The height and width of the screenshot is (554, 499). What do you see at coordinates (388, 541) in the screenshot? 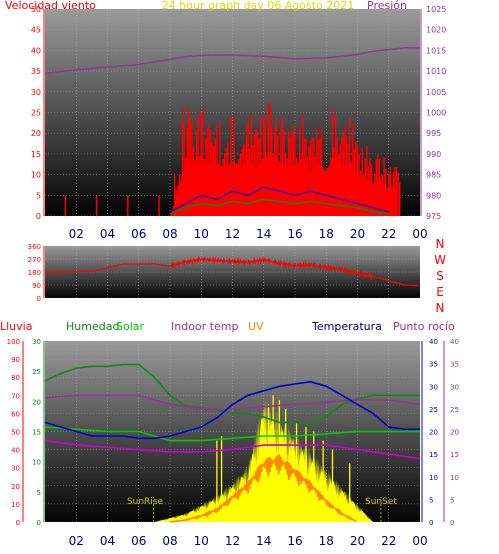
I see `x-tick-label: 22` at bounding box center [388, 541].